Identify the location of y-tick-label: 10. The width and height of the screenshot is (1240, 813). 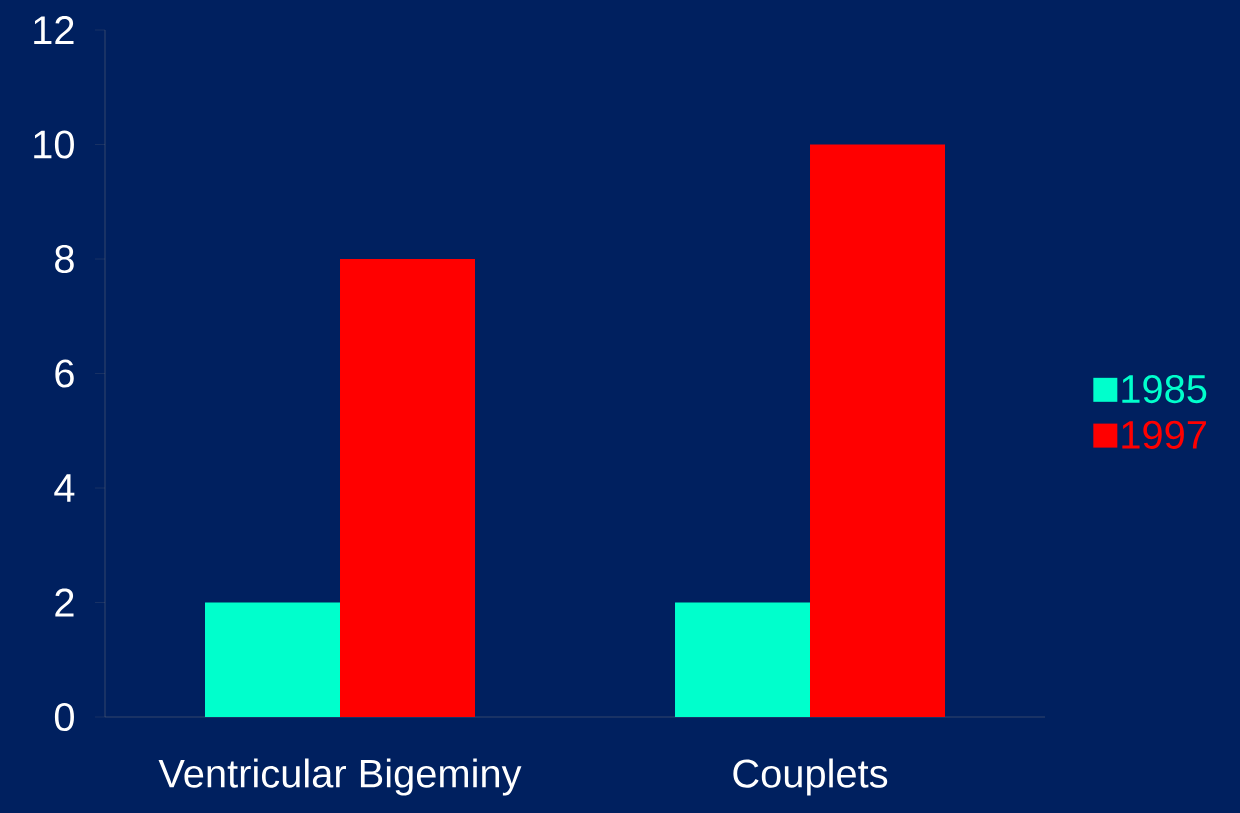
(54, 144).